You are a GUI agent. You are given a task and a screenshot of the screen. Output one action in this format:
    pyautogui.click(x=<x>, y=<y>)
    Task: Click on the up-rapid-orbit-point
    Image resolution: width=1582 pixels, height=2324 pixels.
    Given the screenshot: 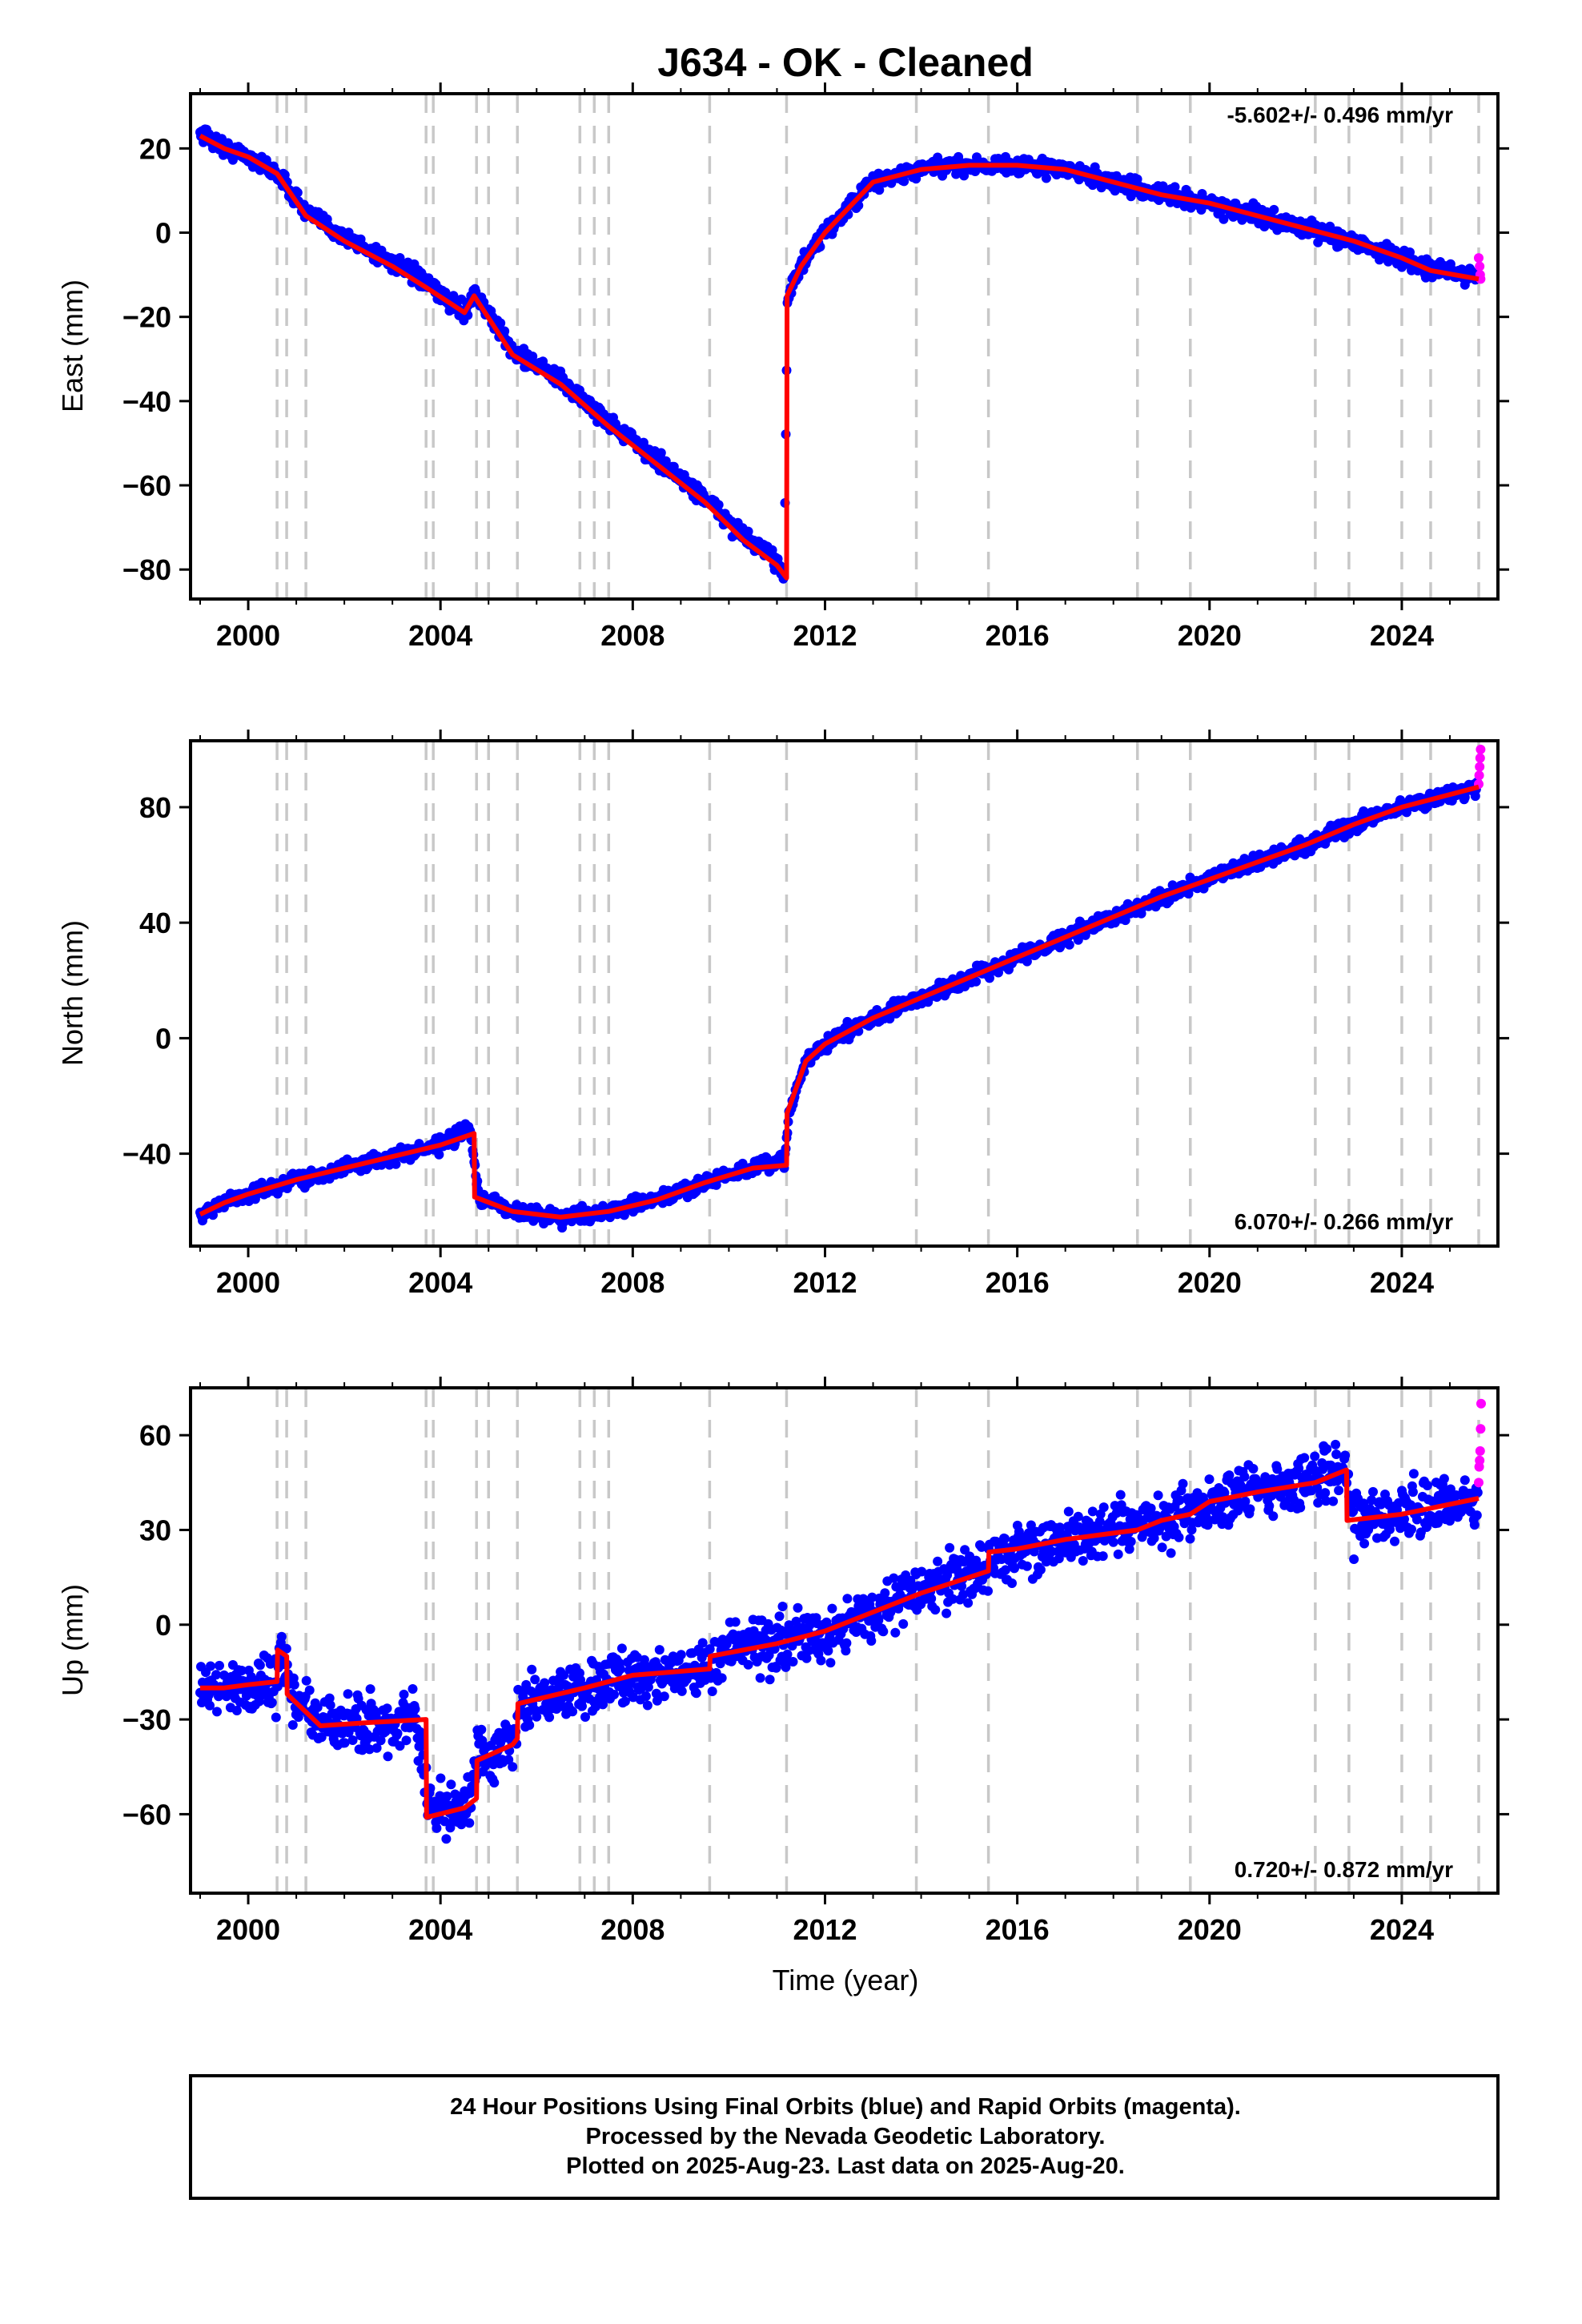 What is the action you would take?
    pyautogui.click(x=1481, y=1403)
    